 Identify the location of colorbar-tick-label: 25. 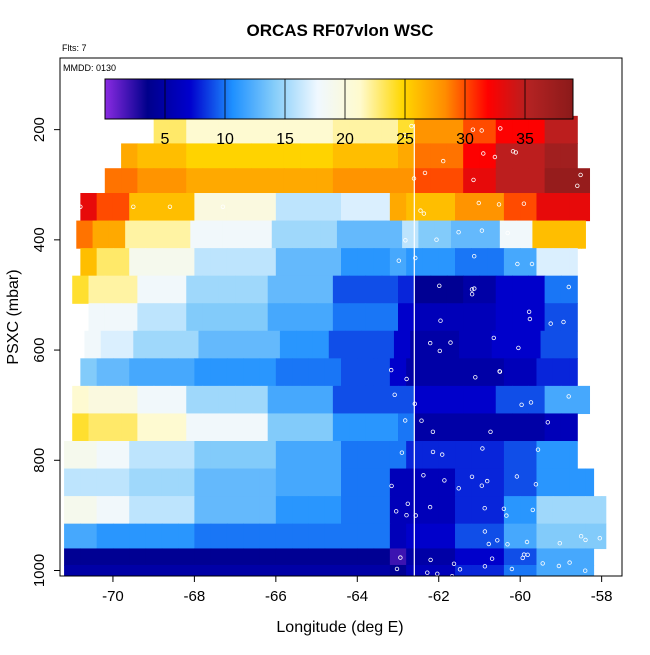
(405, 139).